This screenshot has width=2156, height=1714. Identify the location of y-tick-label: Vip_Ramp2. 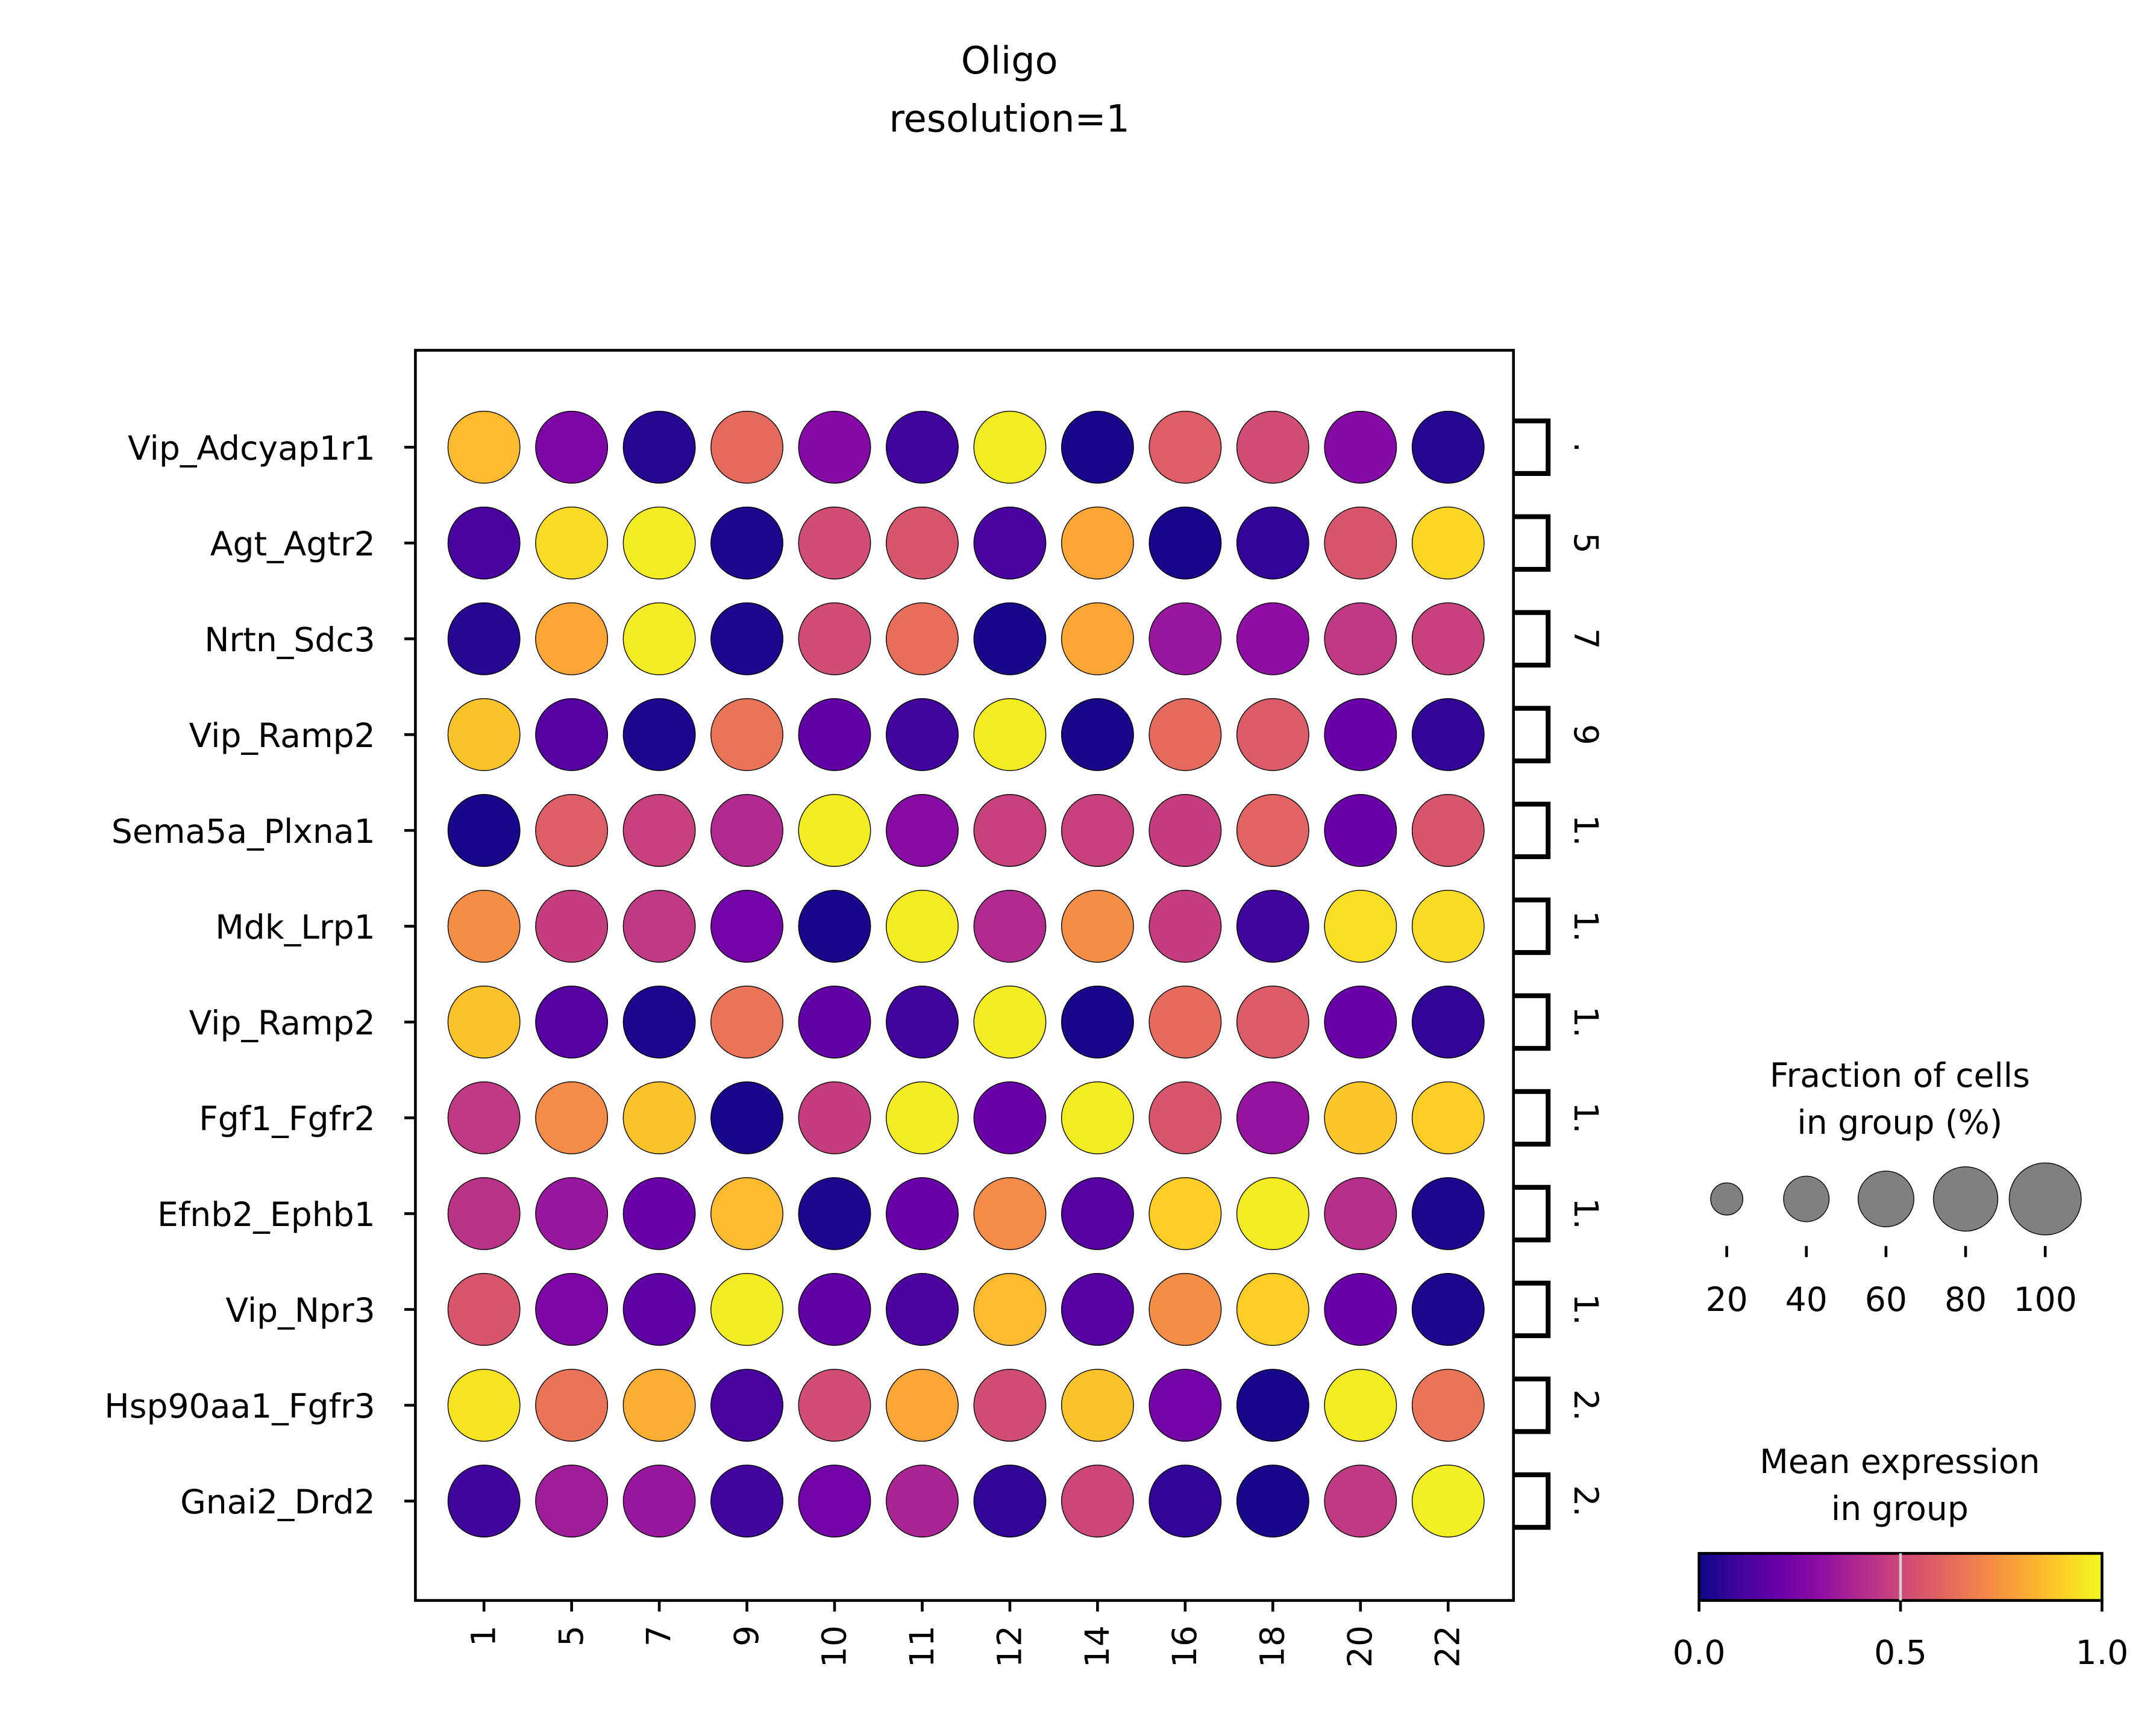
(282, 1024).